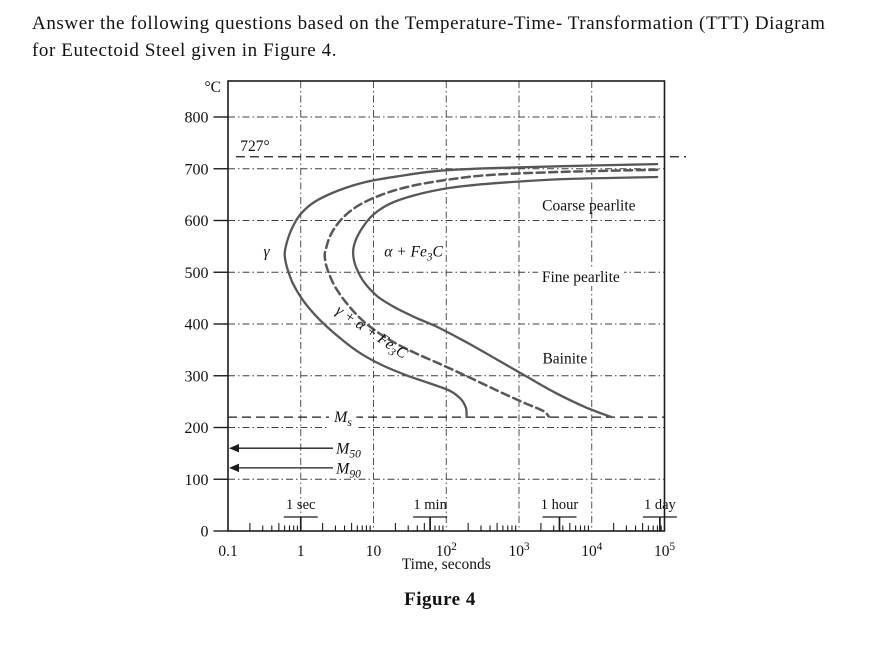 This screenshot has height=646, width=880. Describe the element at coordinates (348, 451) in the screenshot. I see `arrow-label: M50` at that location.